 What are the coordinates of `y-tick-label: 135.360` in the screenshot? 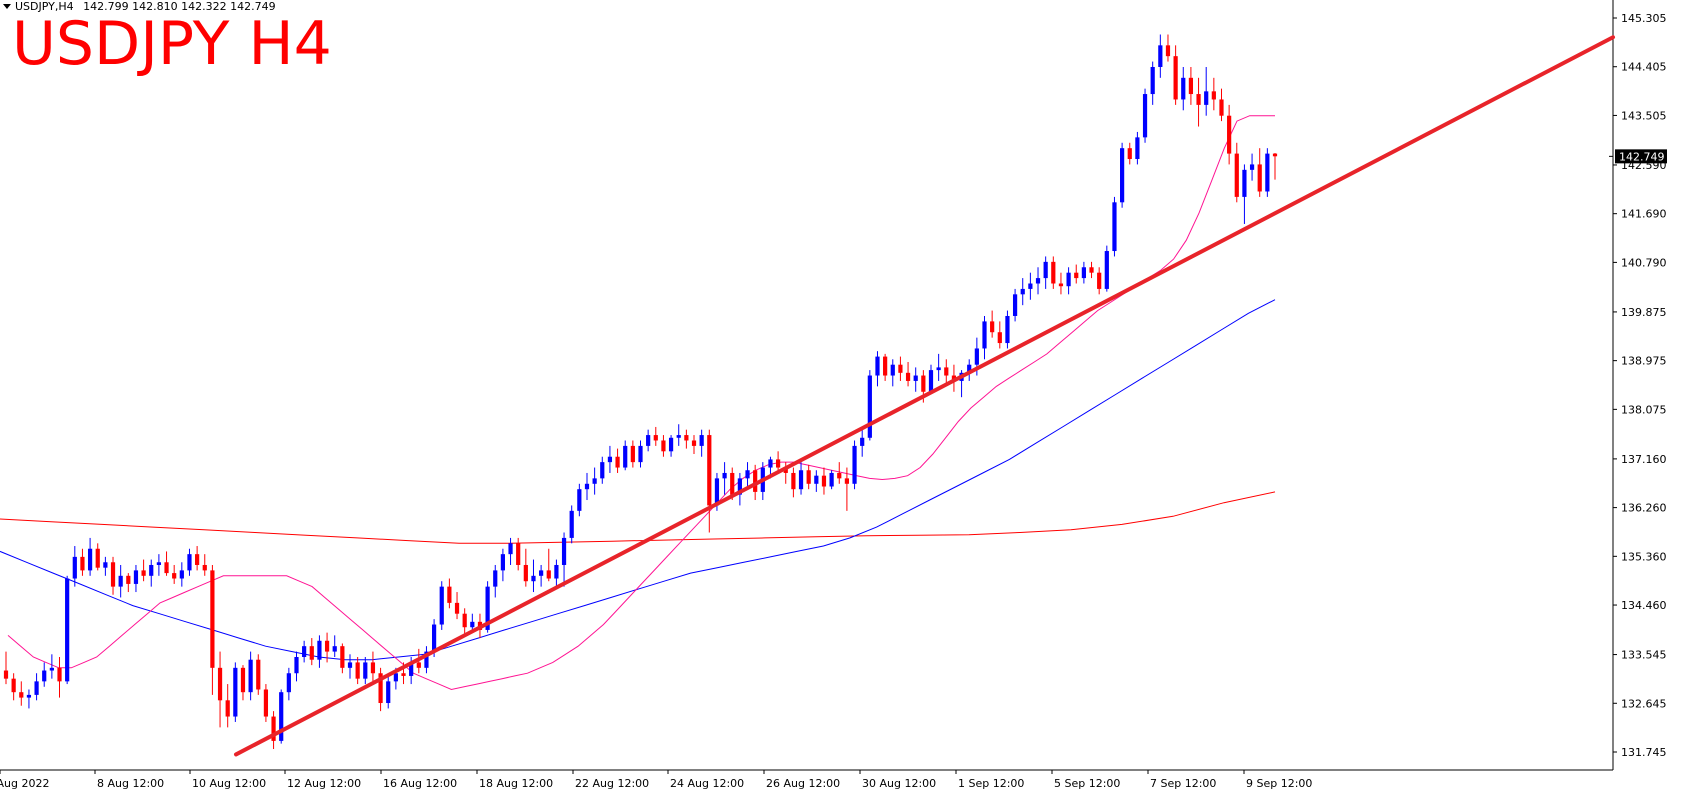 It's located at (1644, 556).